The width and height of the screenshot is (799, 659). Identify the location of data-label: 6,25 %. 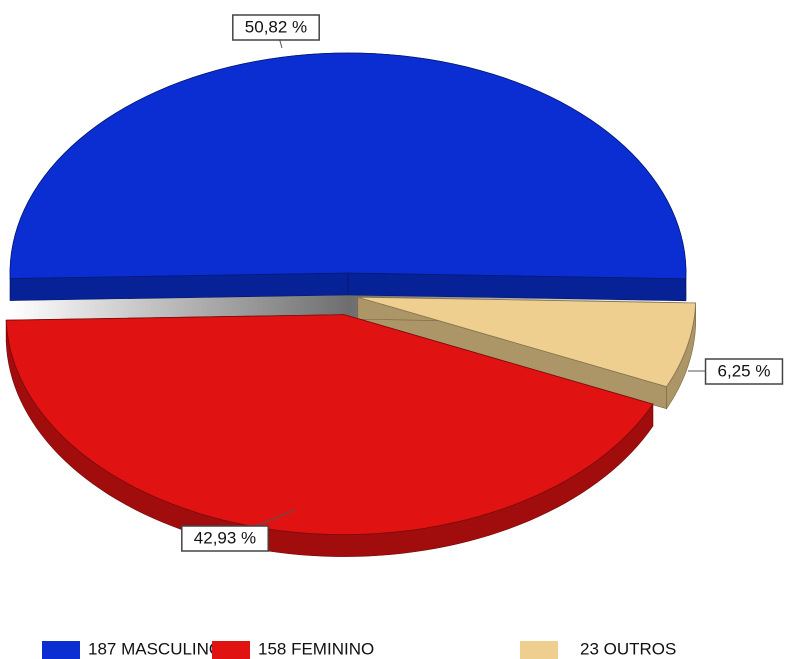
(744, 370).